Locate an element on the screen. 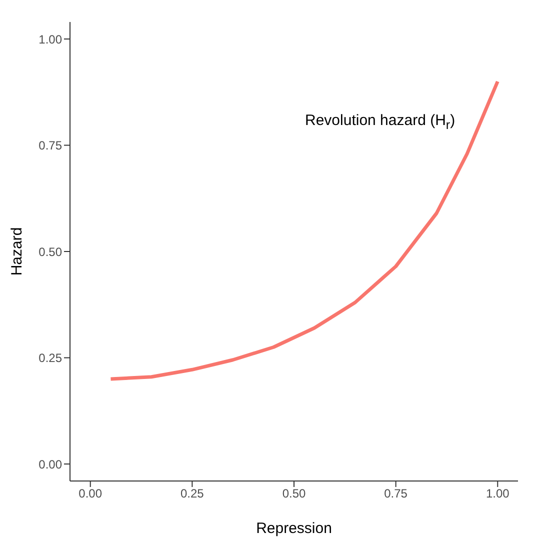  y-tick-label: 0.75 is located at coordinates (50, 145).